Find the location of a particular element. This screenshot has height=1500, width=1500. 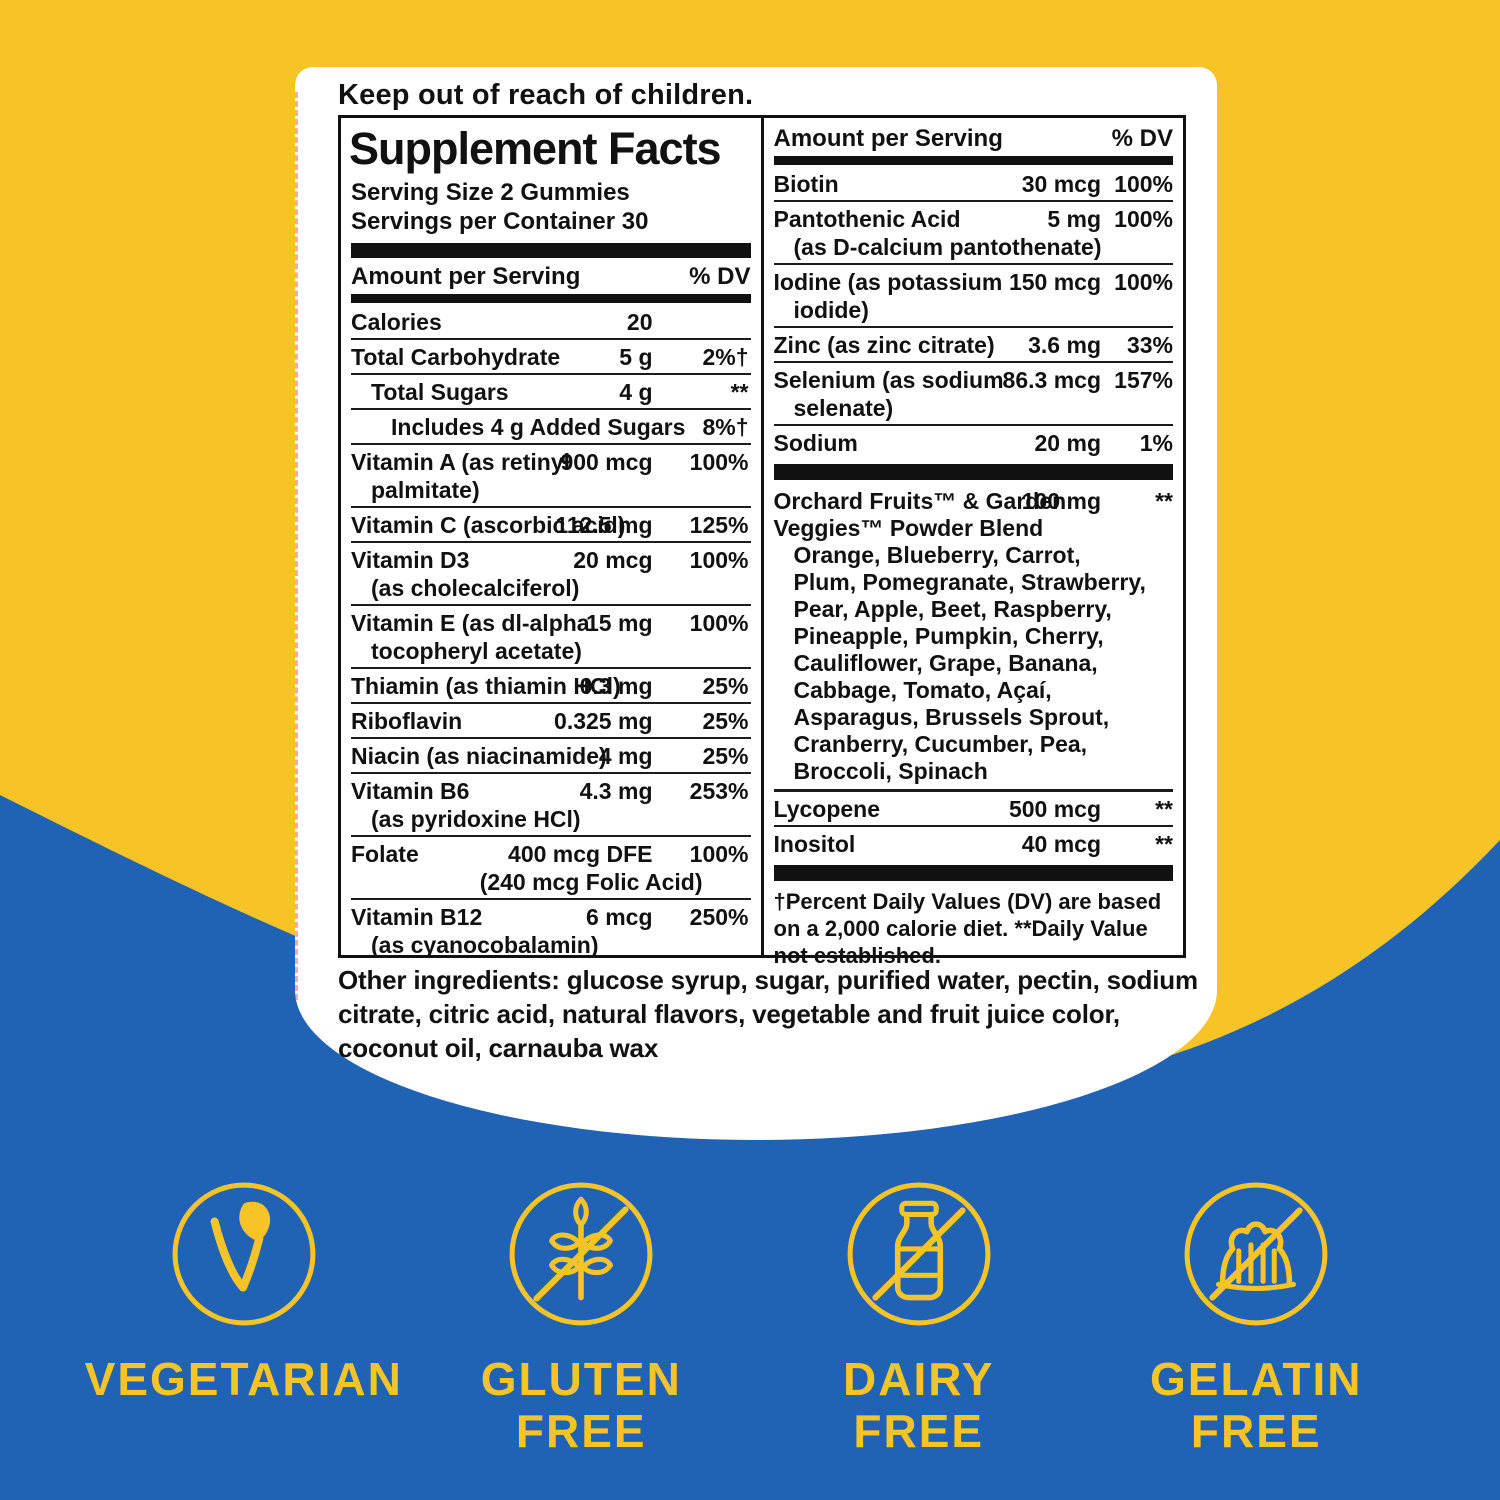

nutrient-row: Sodium 20 mg 1% is located at coordinates (974, 442).